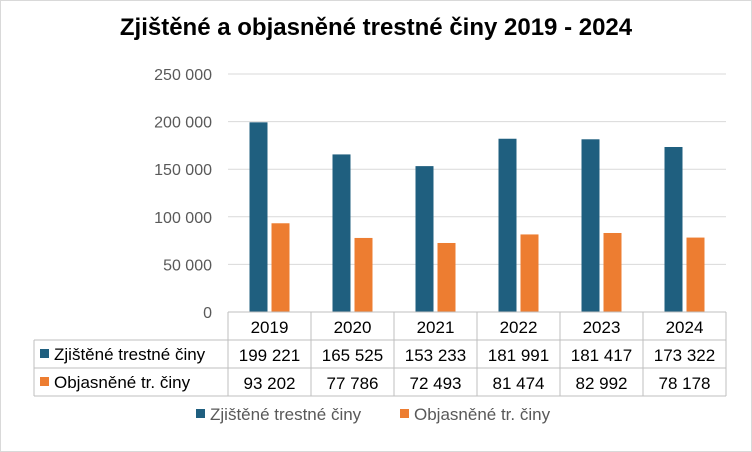 This screenshot has width=752, height=452. What do you see at coordinates (270, 327) in the screenshot?
I see `x-tick-label: 2019` at bounding box center [270, 327].